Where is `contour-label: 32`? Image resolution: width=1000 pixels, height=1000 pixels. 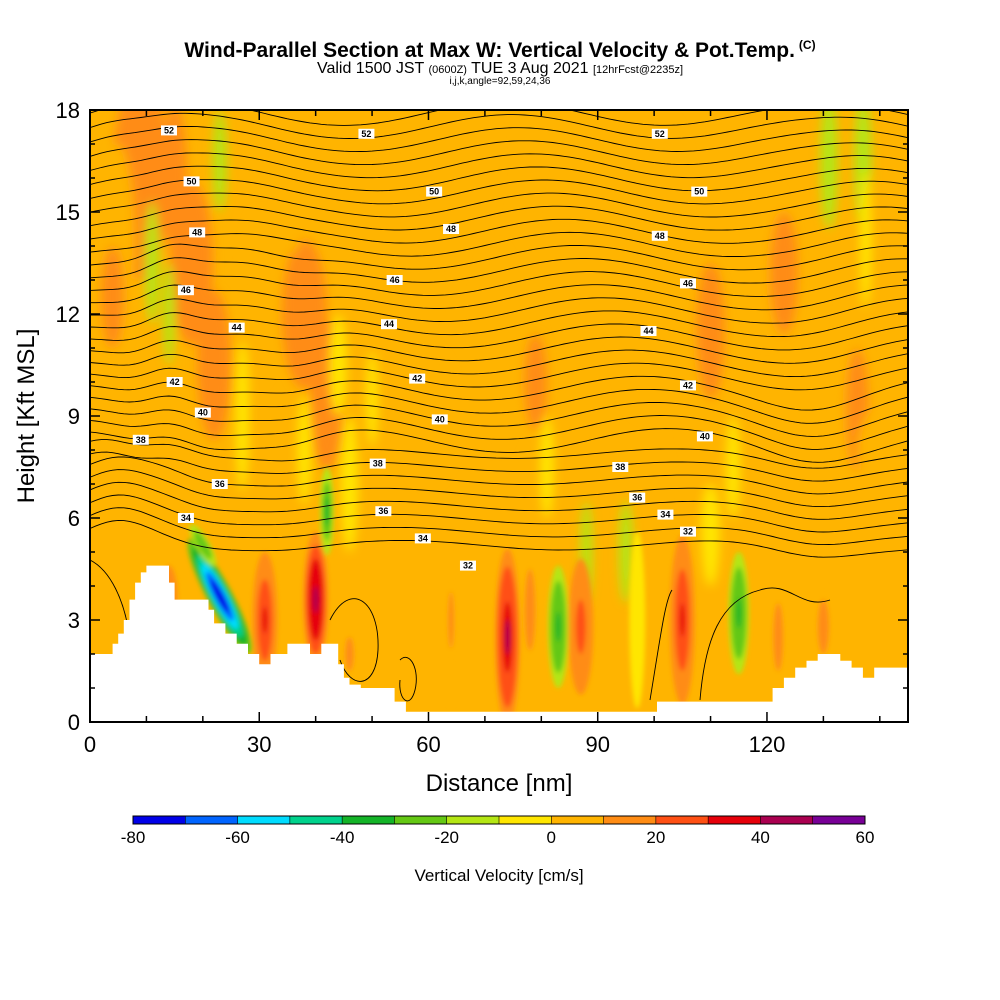 contour-label: 32 is located at coordinates (687, 531).